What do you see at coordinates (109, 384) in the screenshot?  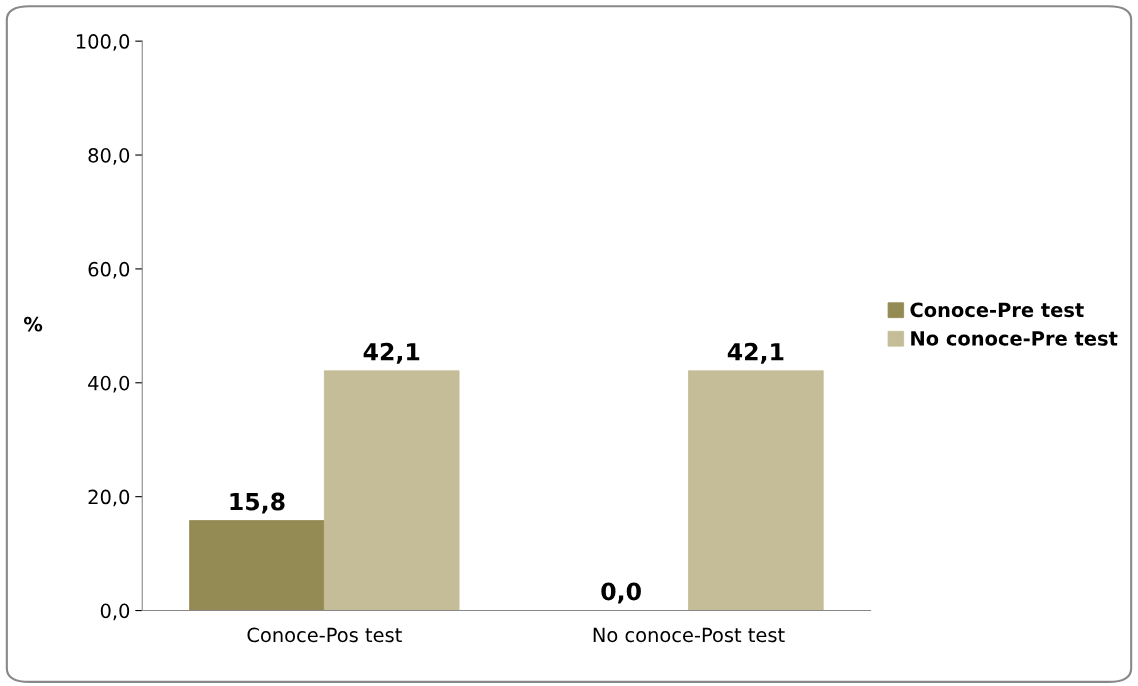 I see `y-tick-label: 40,0` at bounding box center [109, 384].